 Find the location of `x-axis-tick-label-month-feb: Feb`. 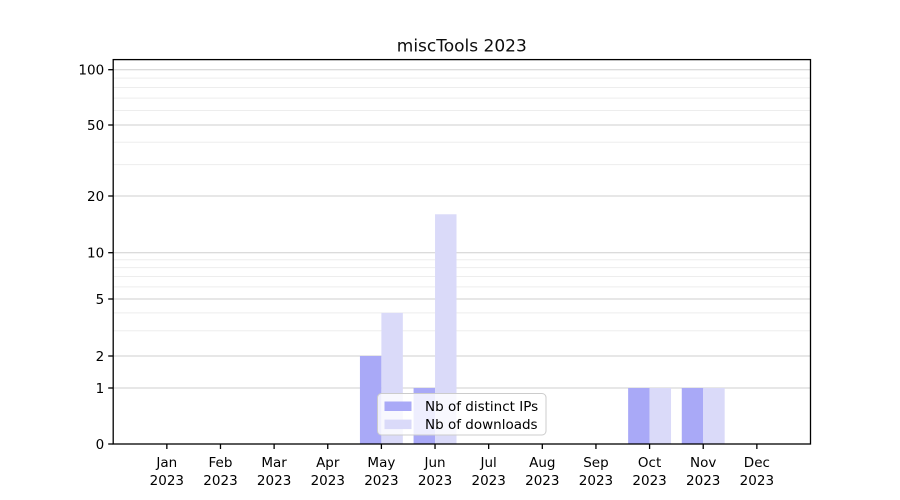

x-axis-tick-label-month-feb: Feb is located at coordinates (221, 463).